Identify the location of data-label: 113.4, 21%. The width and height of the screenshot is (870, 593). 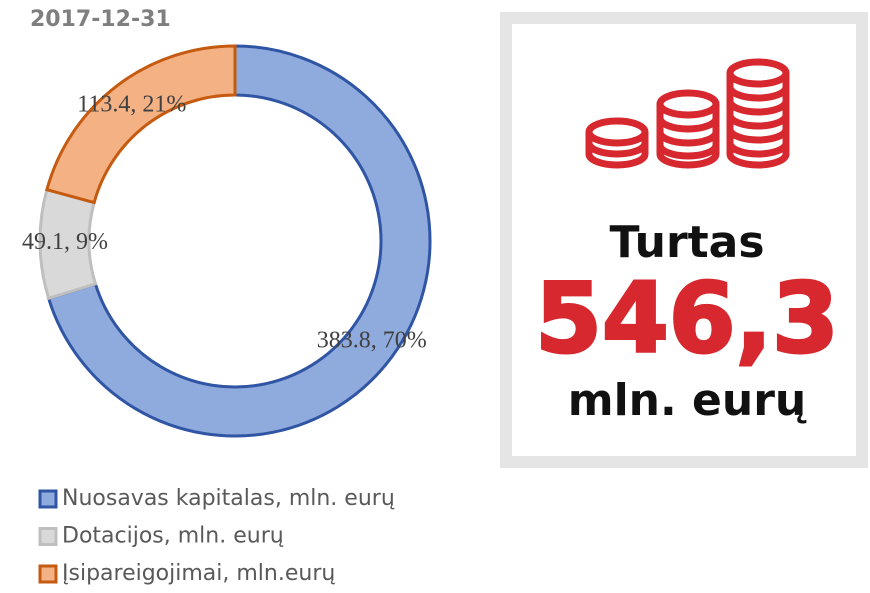
(131, 104).